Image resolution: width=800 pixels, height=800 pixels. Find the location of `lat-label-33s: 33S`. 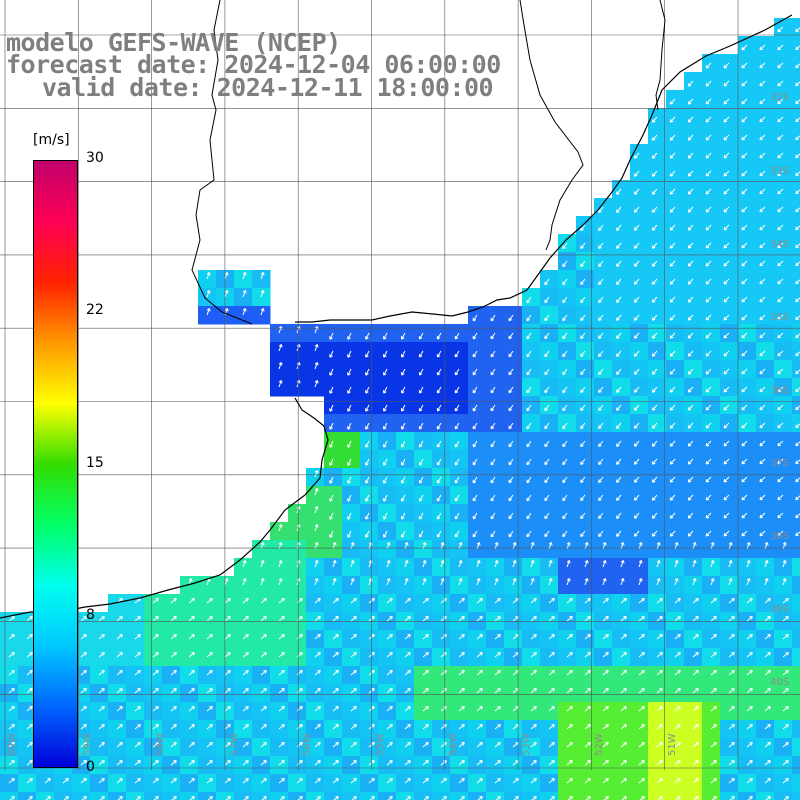

lat-label-33s: 33S is located at coordinates (780, 171).